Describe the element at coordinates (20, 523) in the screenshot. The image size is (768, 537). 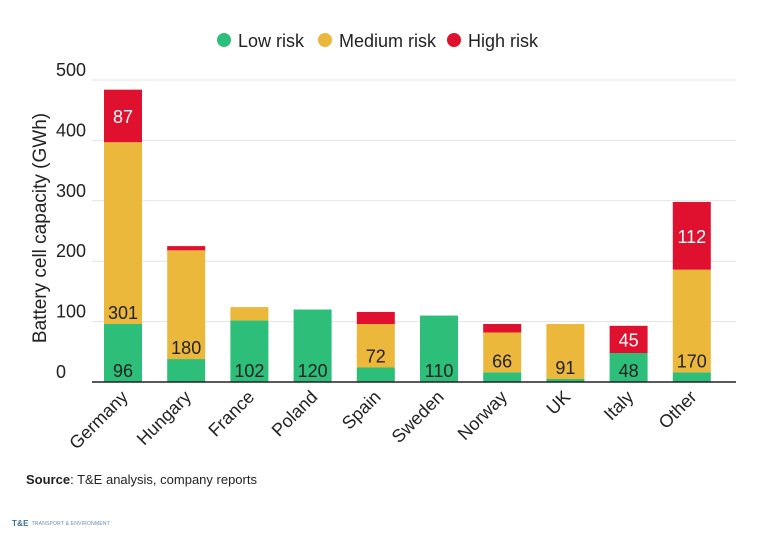
I see `logo-mark-icon: T&E` at that location.